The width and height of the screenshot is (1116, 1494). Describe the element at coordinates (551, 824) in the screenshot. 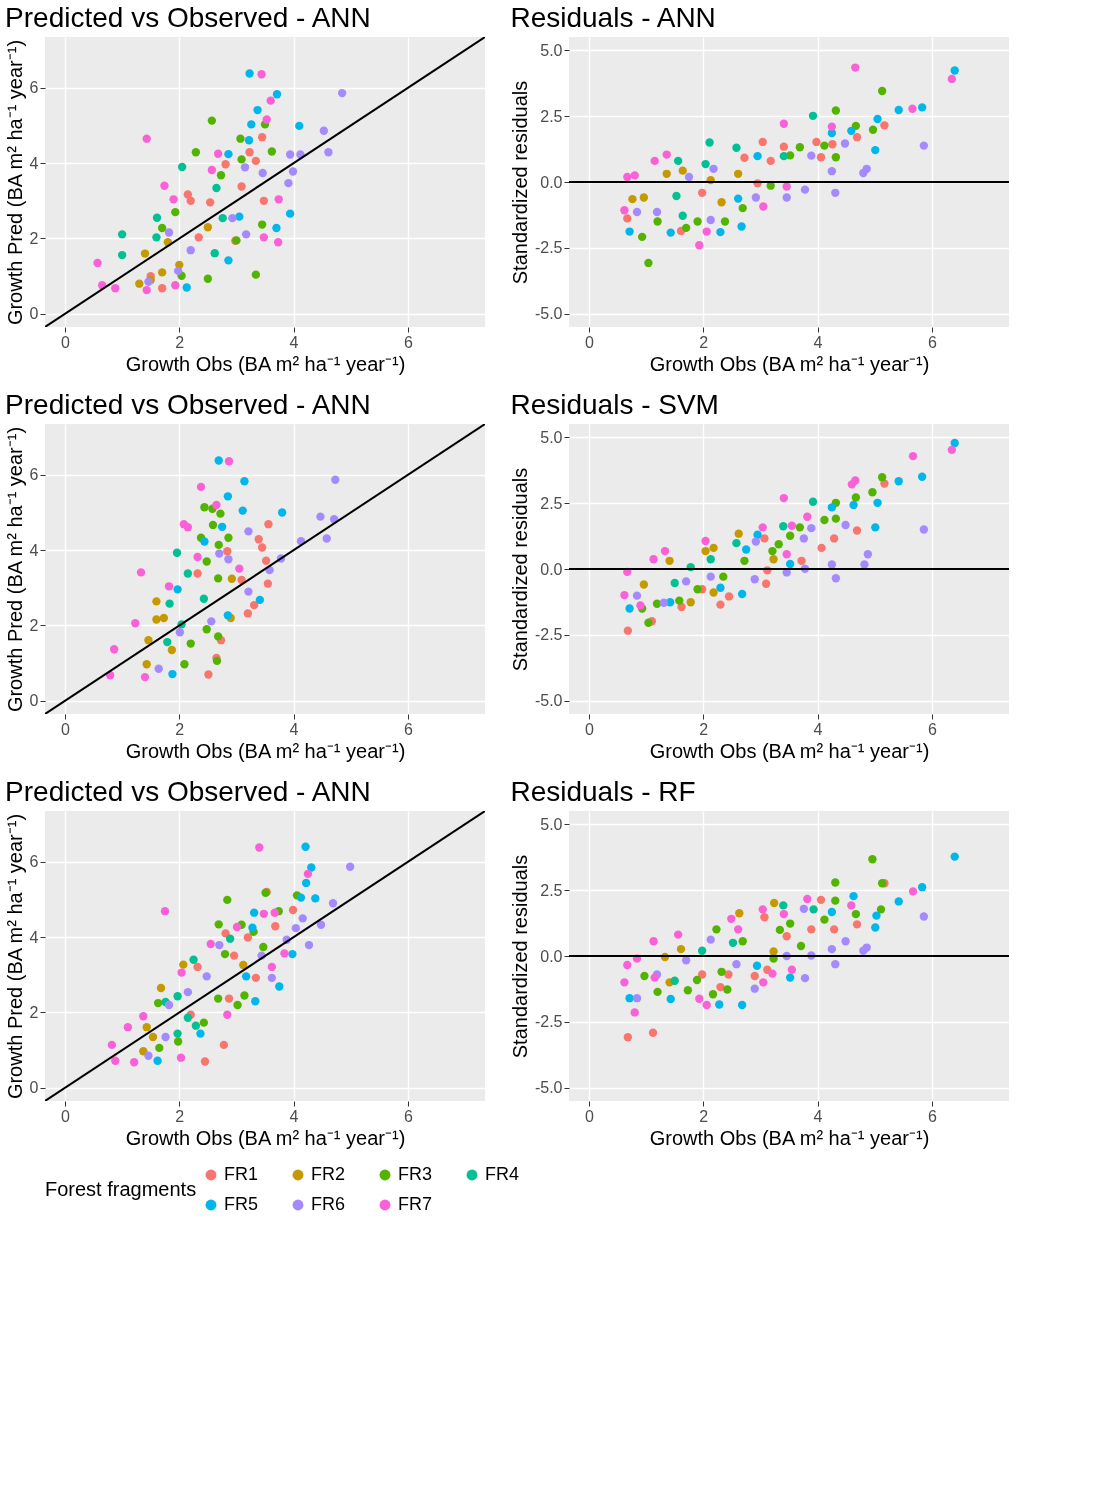

I see `y-tick-label: 5.0` at that location.